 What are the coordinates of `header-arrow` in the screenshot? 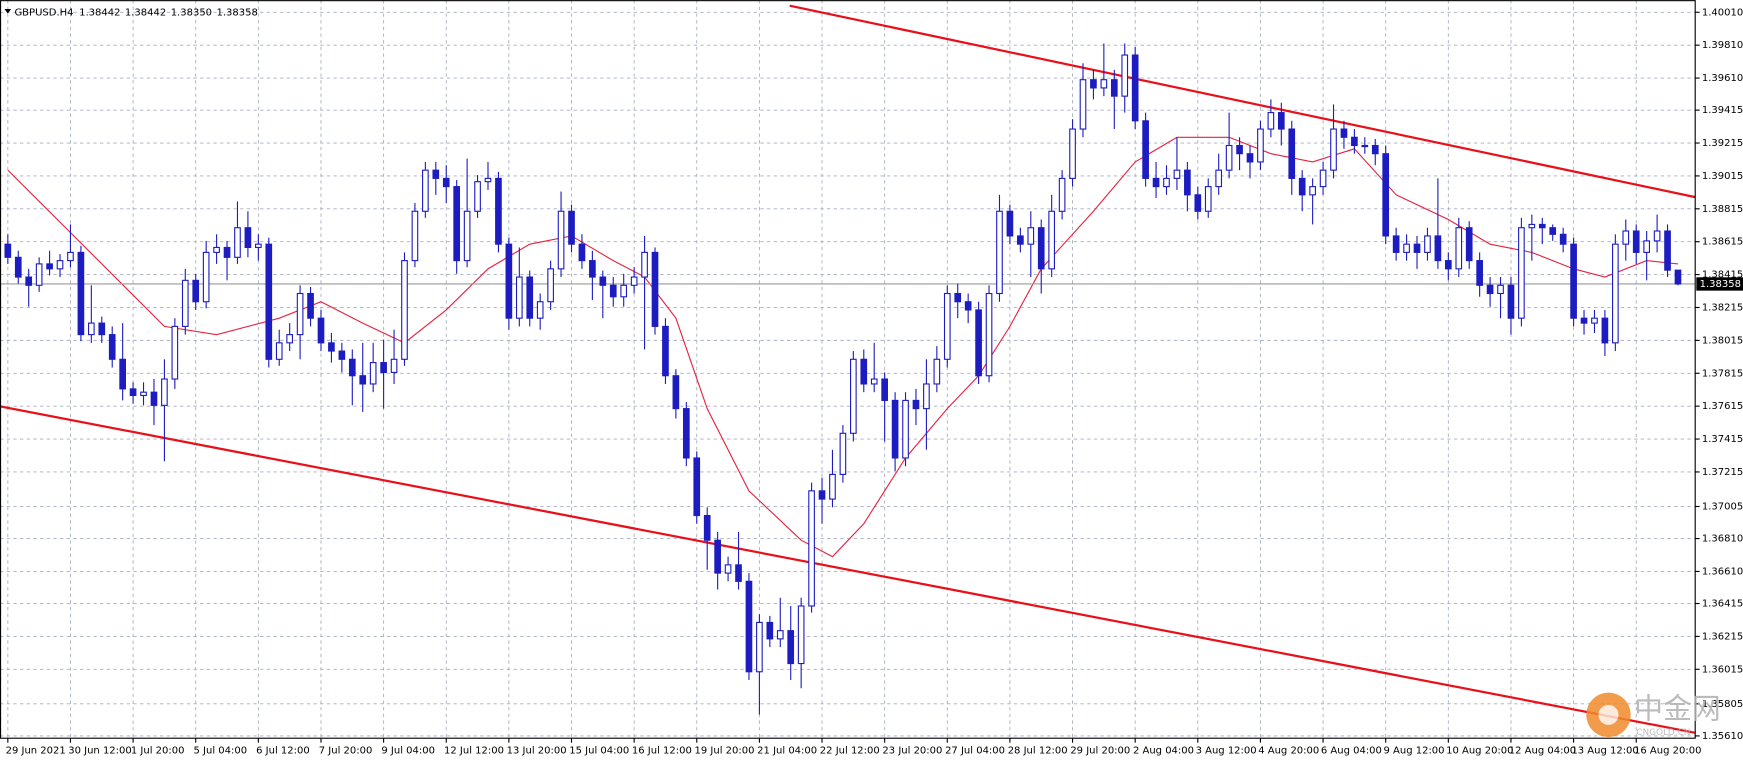 It's located at (8, 11).